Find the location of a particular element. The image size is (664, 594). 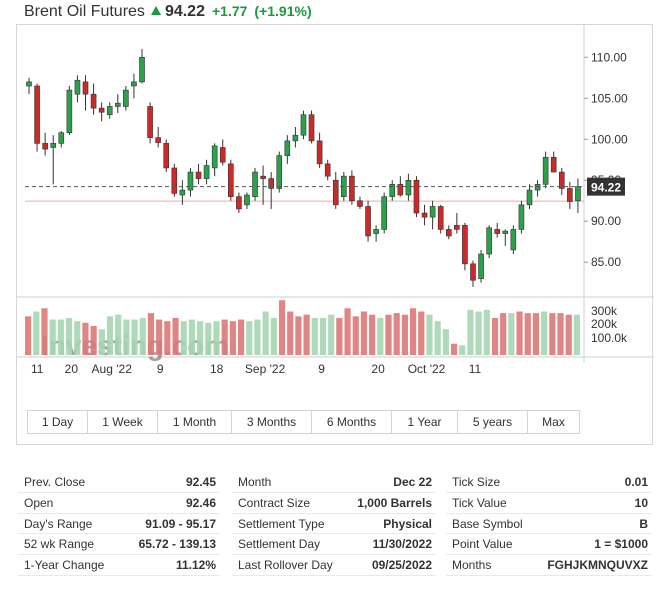

period-3-months-button: 3 Months is located at coordinates (272, 422).